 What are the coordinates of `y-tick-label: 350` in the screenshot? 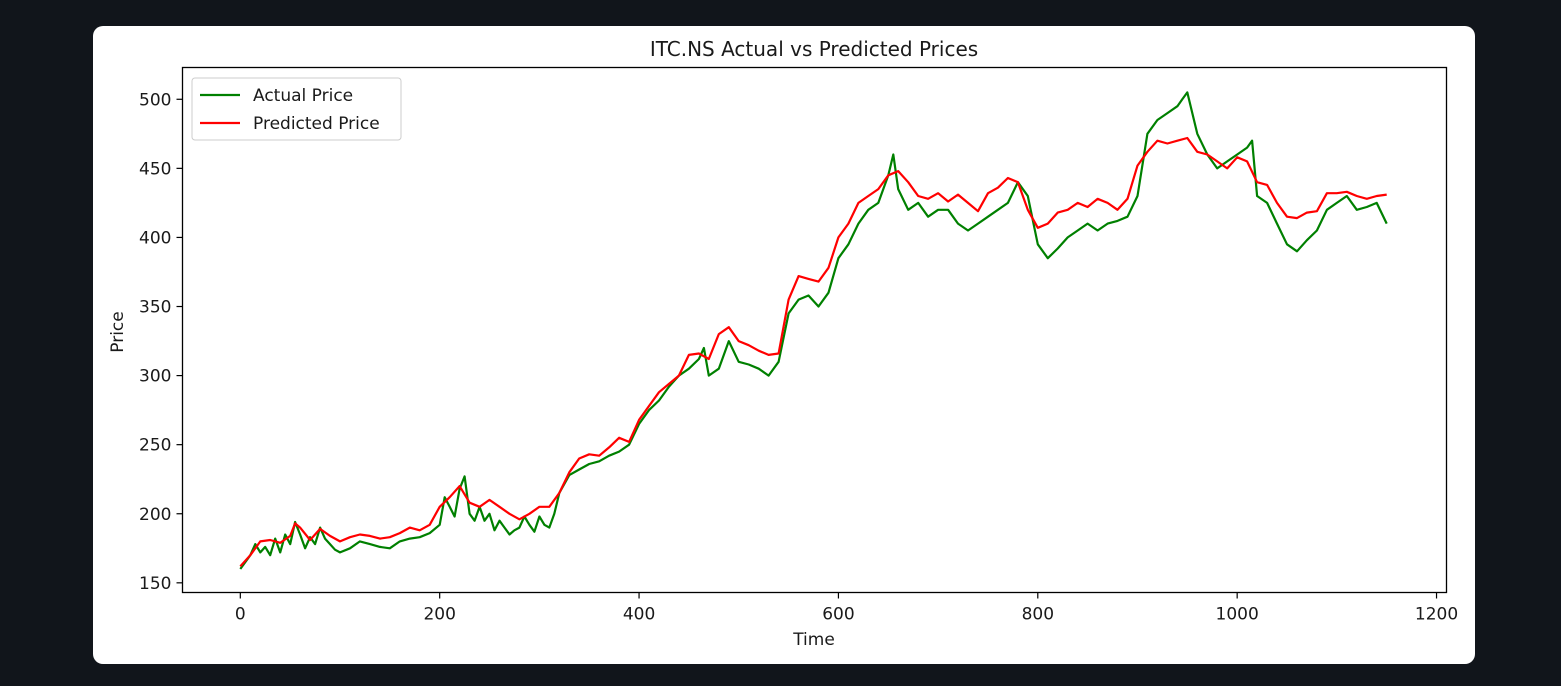 It's located at (155, 308).